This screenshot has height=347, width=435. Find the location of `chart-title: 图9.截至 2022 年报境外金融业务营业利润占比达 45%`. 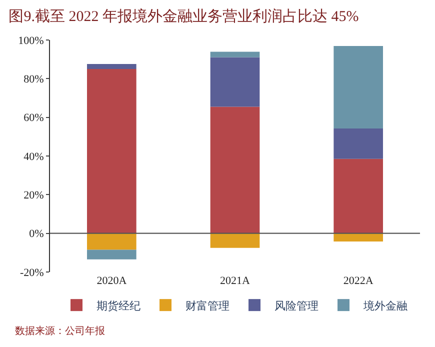

chart-title: 图9.截至 2022 年报境外金融业务营业利润占比达 45% is located at coordinates (183, 16).